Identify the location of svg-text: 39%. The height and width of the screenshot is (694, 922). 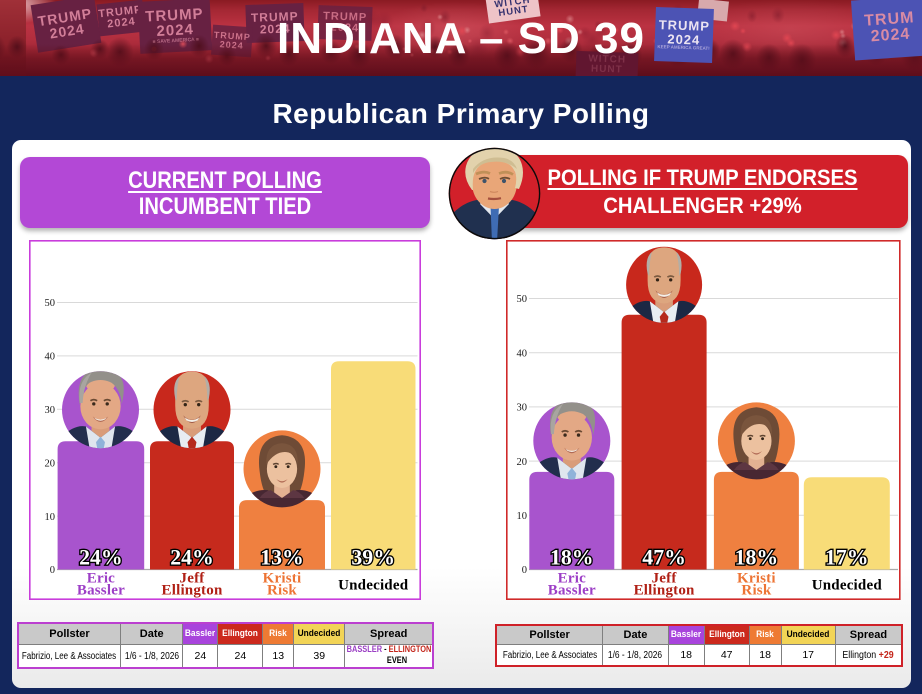
(373, 558).